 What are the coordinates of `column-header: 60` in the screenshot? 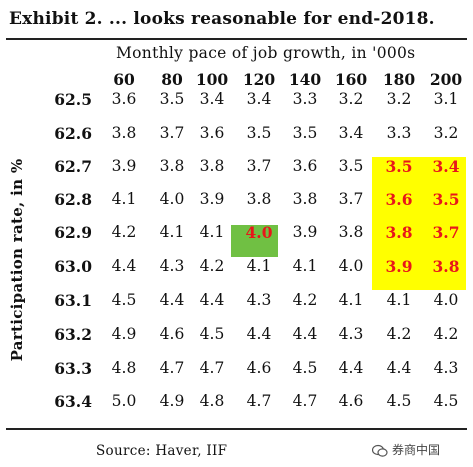 It's located at (124, 79).